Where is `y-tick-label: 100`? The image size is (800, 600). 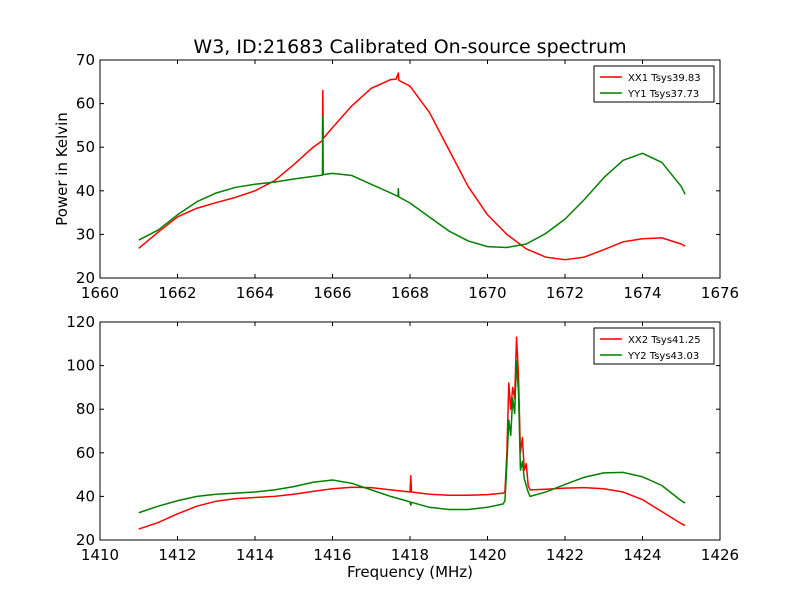
y-tick-label: 100 is located at coordinates (80, 366).